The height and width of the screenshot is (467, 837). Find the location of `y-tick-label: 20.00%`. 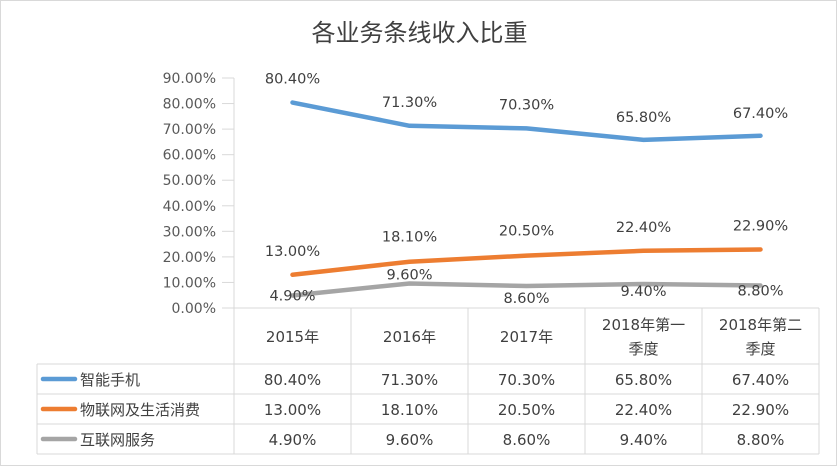

y-tick-label: 20.00% is located at coordinates (189, 258).